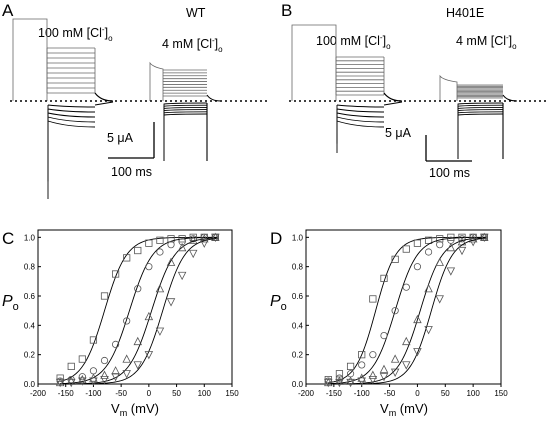 This screenshot has width=560, height=423. Describe the element at coordinates (30, 267) in the screenshot. I see `c-y-tick-label: 0.8` at that location.